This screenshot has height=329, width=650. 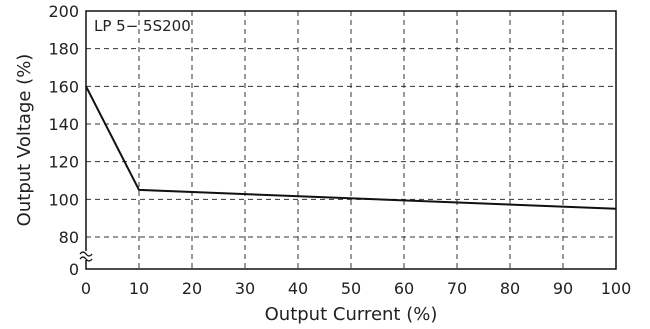 I want to click on y-tick-labels: 0 80 100 120 140 160 180 200, so click(x=63, y=140).